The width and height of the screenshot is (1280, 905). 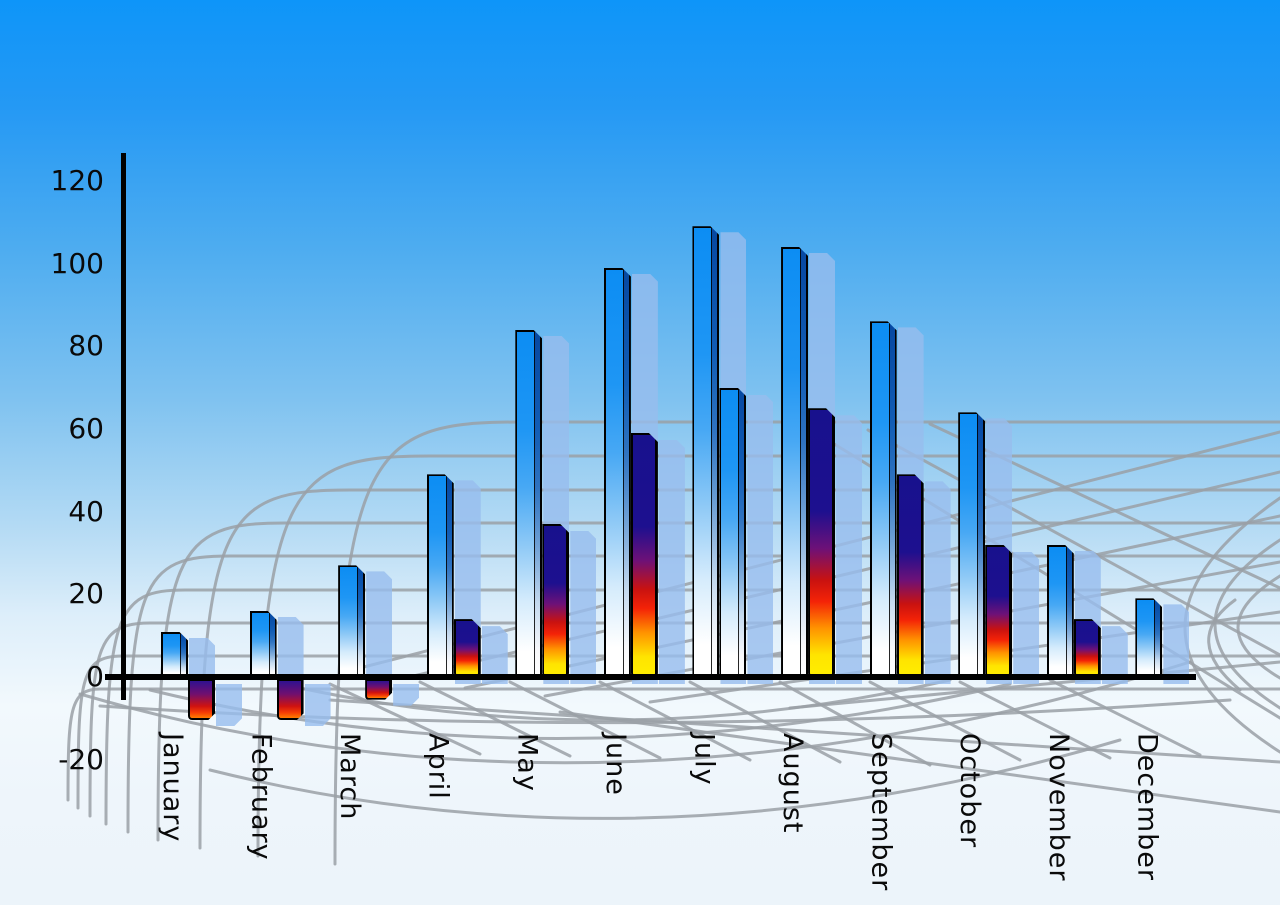 What do you see at coordinates (732, 533) in the screenshot?
I see `bar-july-series2` at bounding box center [732, 533].